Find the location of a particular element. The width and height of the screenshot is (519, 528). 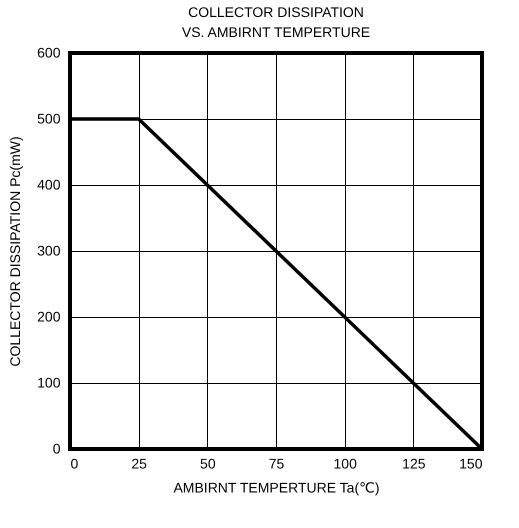

x-tick-label: 50 is located at coordinates (208, 464).